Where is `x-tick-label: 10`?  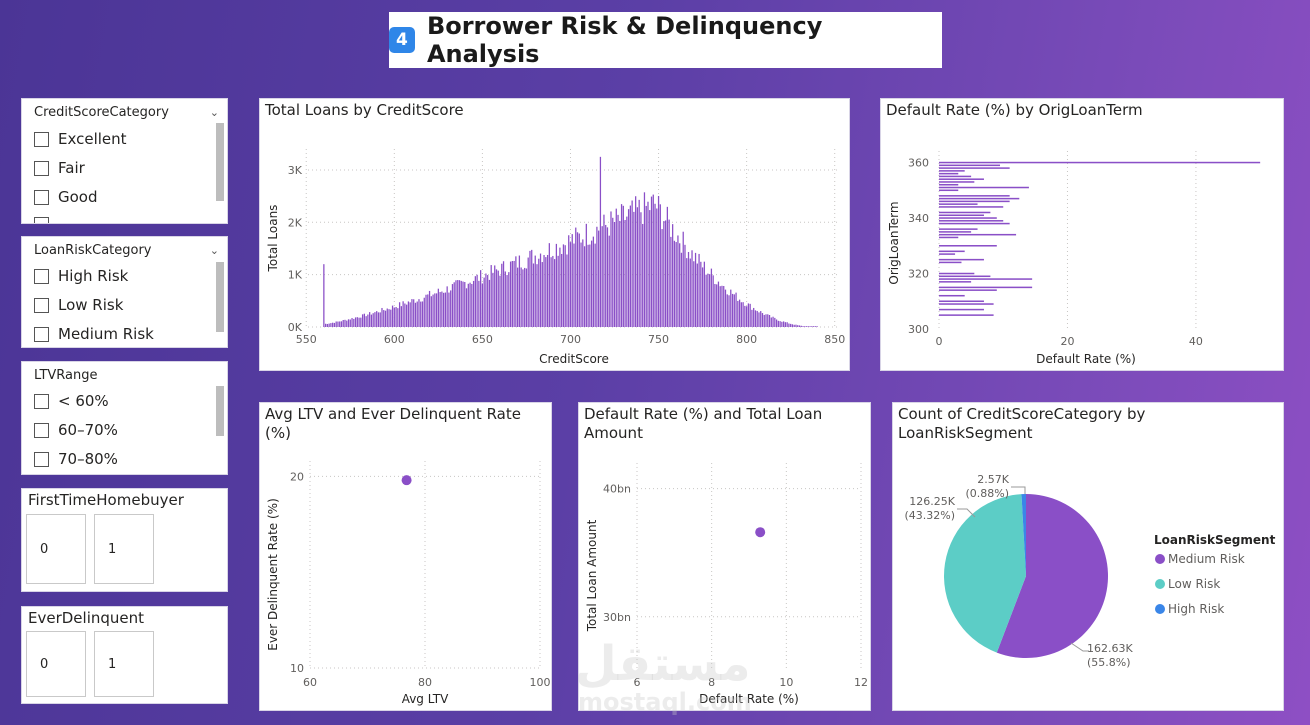
x-tick-label: 10 is located at coordinates (786, 682).